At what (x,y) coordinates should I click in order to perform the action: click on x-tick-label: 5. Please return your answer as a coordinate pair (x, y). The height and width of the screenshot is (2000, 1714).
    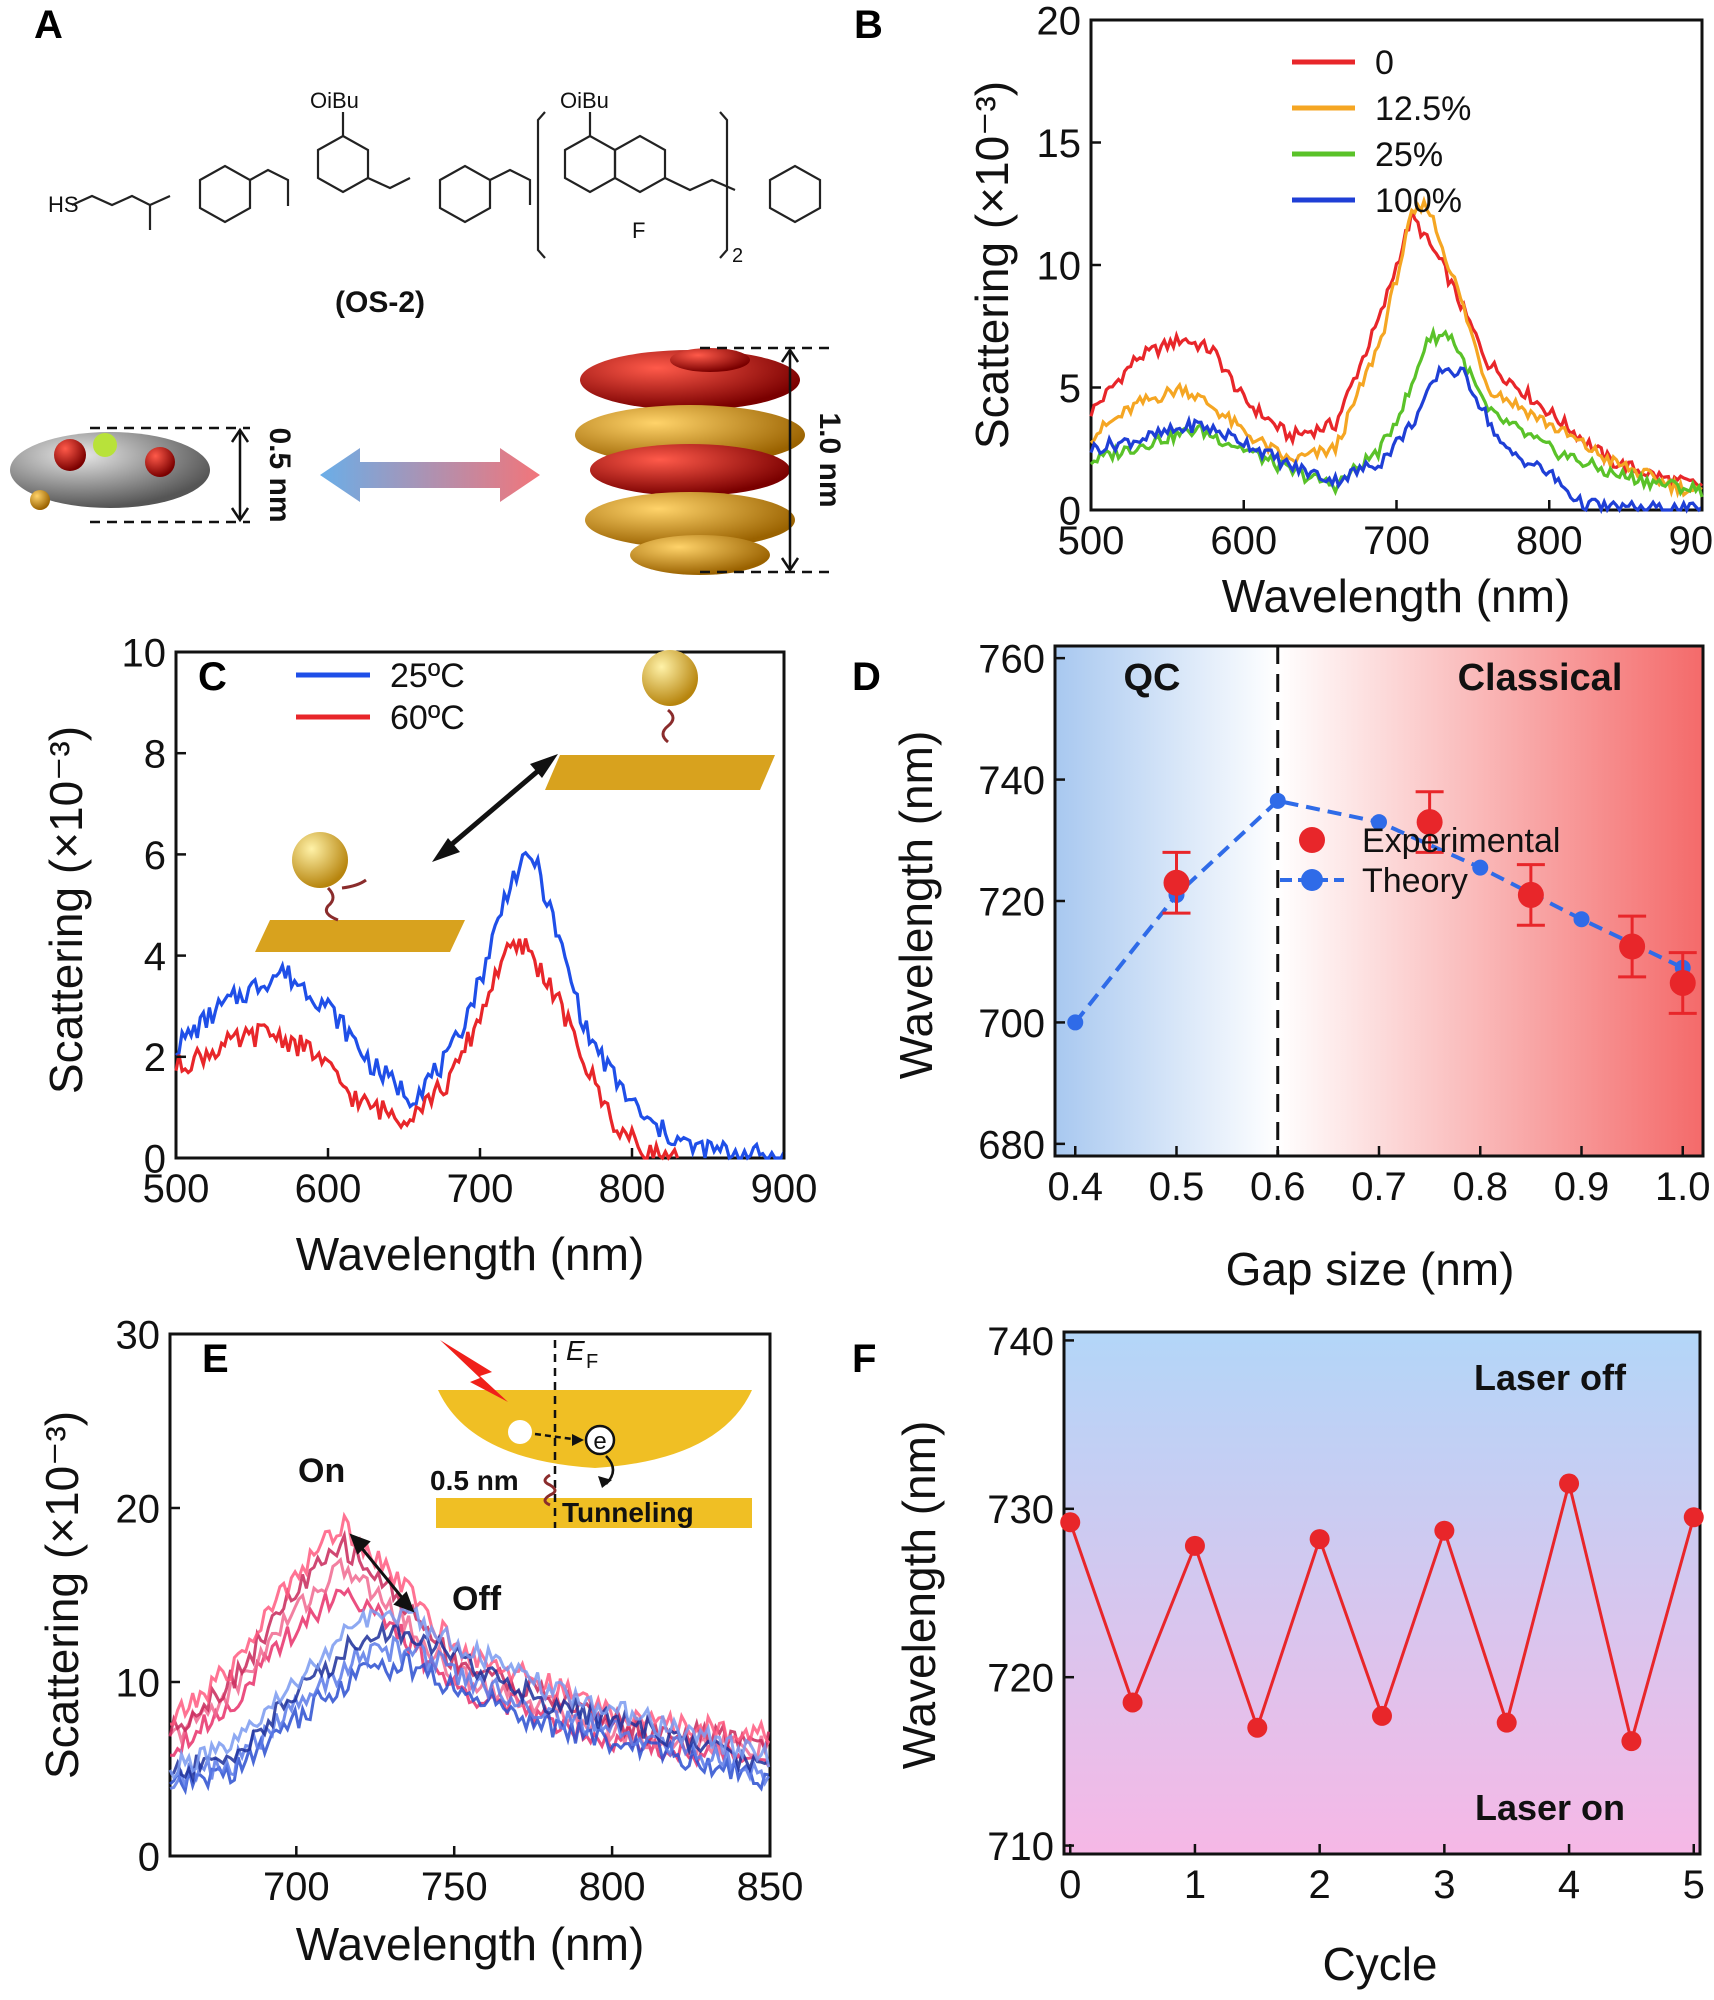
    Looking at the image, I should click on (1694, 1885).